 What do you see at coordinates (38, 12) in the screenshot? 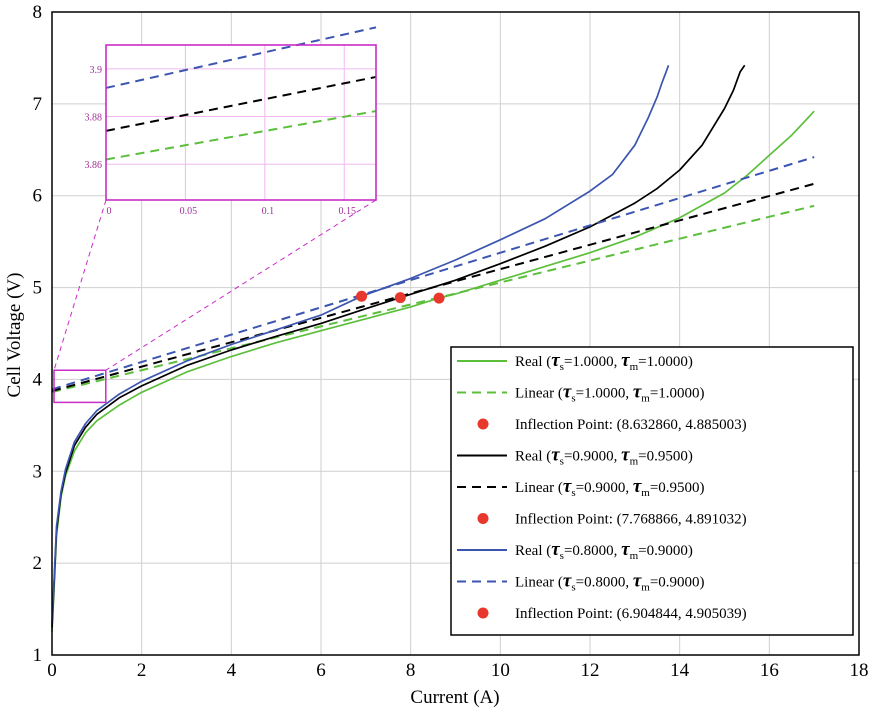
I see `y-tick-label: 8` at bounding box center [38, 12].